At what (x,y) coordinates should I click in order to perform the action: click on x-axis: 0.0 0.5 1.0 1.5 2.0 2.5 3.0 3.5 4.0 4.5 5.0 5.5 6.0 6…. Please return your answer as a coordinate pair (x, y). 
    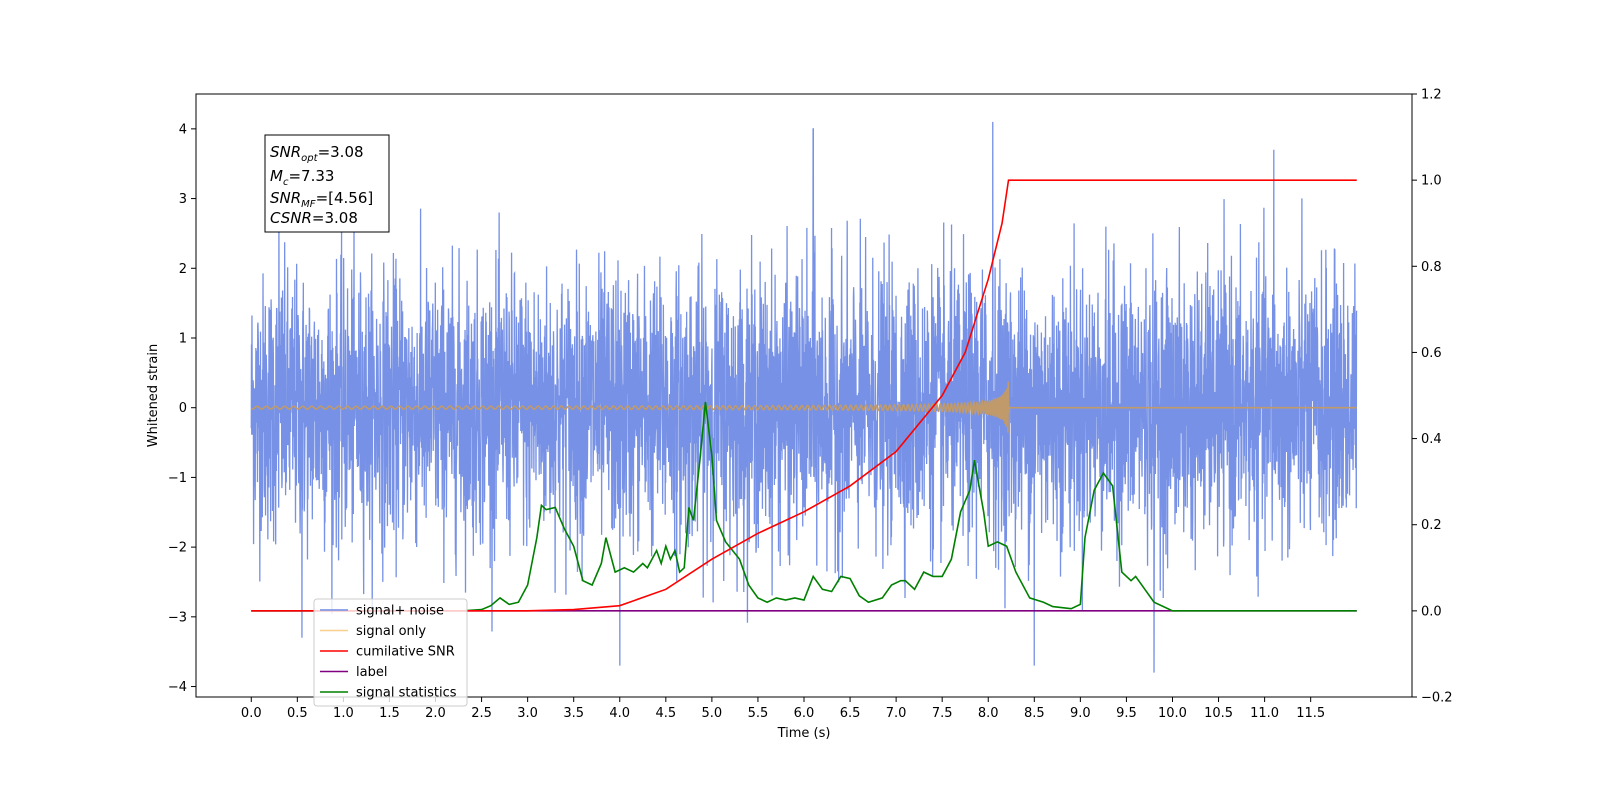
    Looking at the image, I should click on (783, 709).